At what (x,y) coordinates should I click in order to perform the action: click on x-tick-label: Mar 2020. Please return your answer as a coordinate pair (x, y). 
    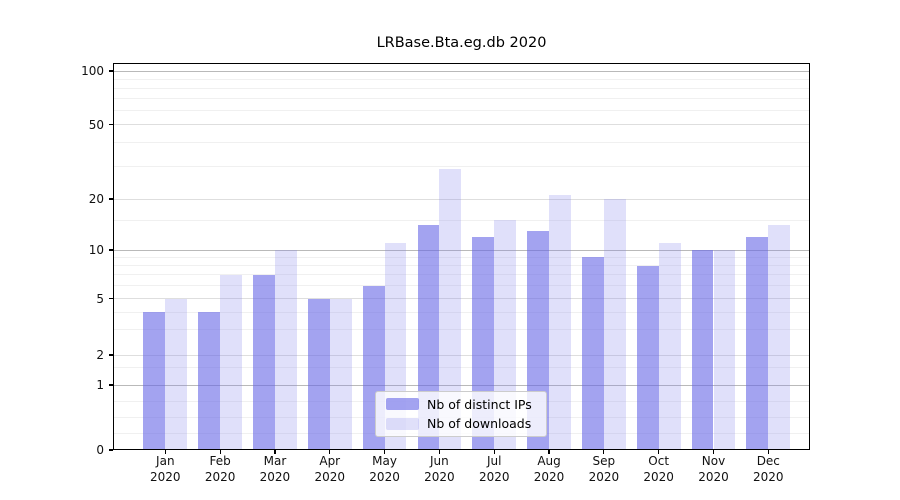
    Looking at the image, I should click on (275, 469).